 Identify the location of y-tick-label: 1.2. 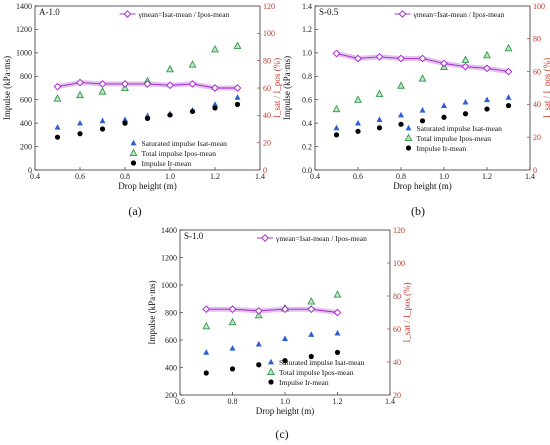
(307, 29).